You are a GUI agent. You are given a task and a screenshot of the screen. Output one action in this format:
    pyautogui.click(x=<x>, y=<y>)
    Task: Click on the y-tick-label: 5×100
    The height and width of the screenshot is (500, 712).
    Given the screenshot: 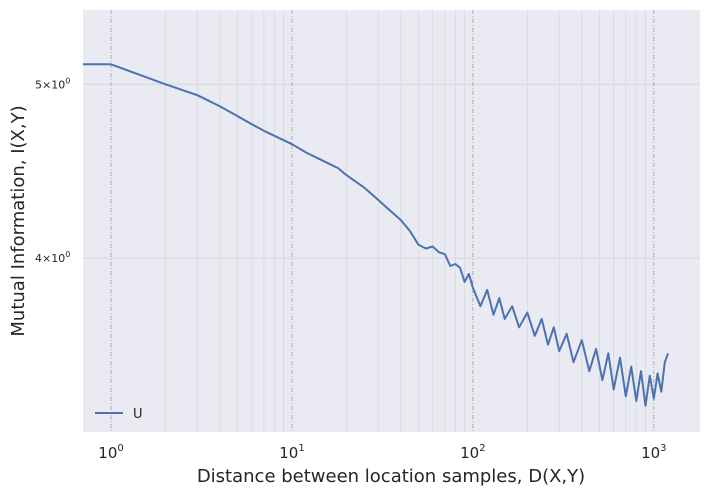 What is the action you would take?
    pyautogui.click(x=52, y=83)
    